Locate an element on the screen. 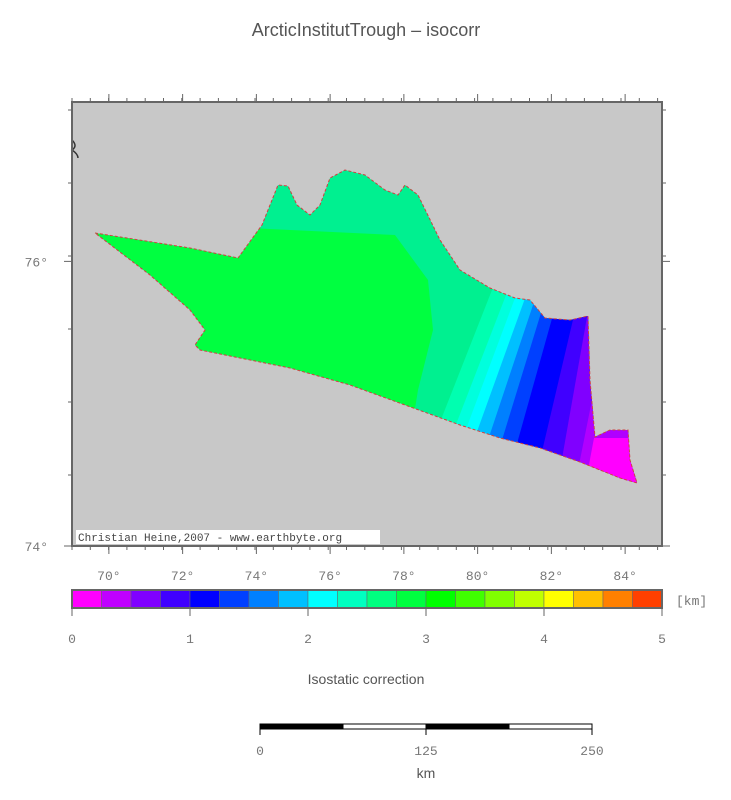 The height and width of the screenshot is (800, 731). colorbar-tick-label: 3 is located at coordinates (426, 639).